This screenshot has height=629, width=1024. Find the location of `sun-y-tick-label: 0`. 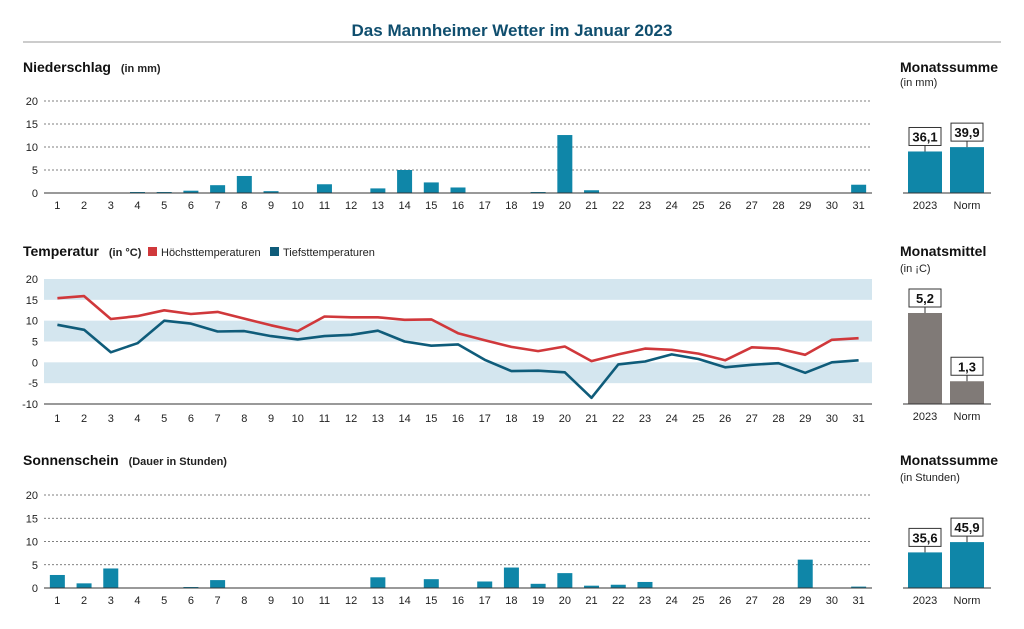

sun-y-tick-label: 0 is located at coordinates (35, 589).